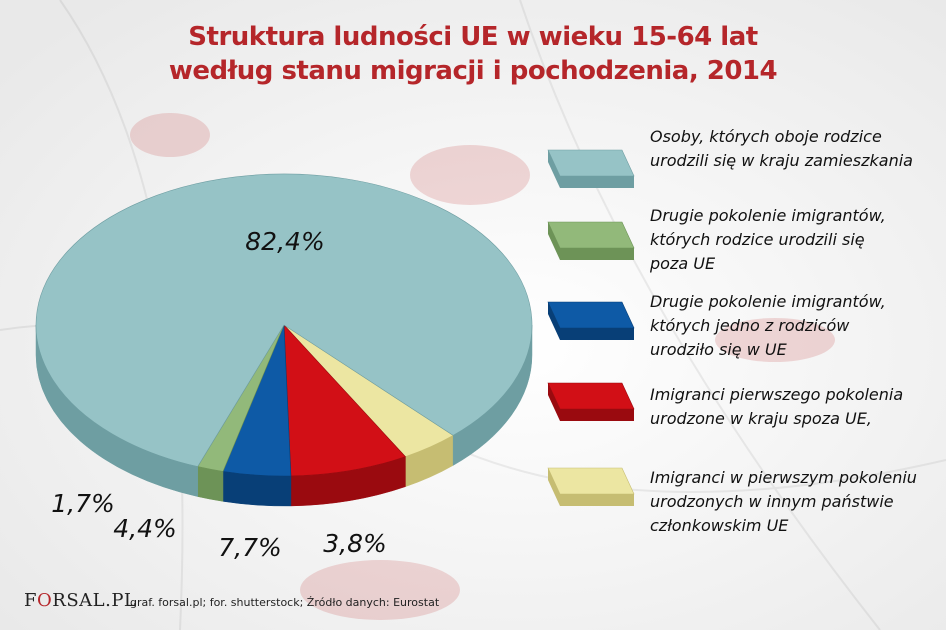 The width and height of the screenshot is (946, 630). What do you see at coordinates (719, 525) in the screenshot?
I see `legend-item-4-line-2: członkowskim UE` at bounding box center [719, 525].